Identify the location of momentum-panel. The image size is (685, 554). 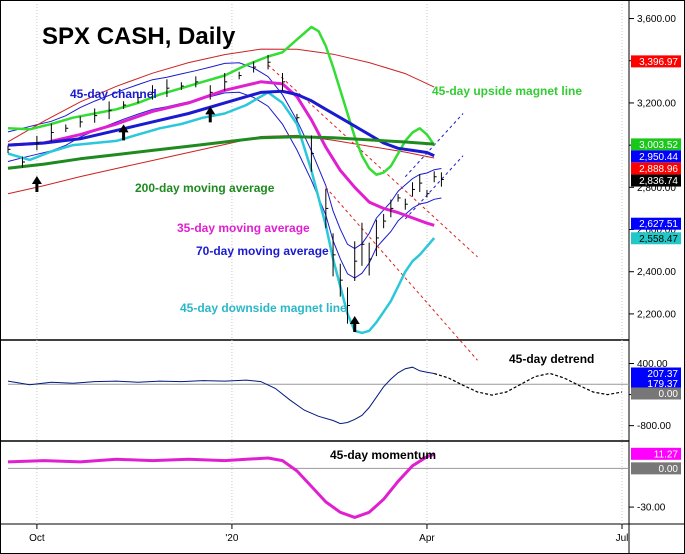
(318, 485).